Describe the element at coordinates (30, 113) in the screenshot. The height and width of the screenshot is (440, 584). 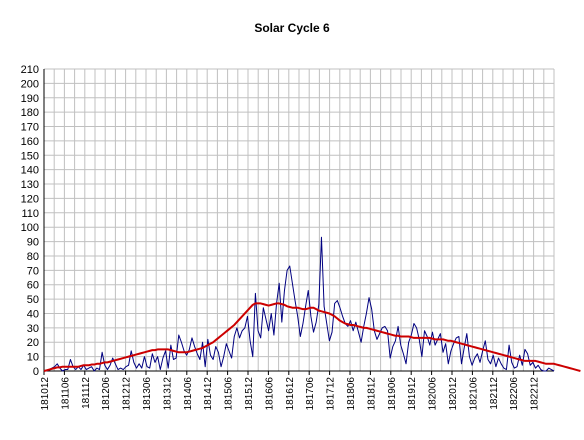
I see `y-tick-label: 180` at that location.